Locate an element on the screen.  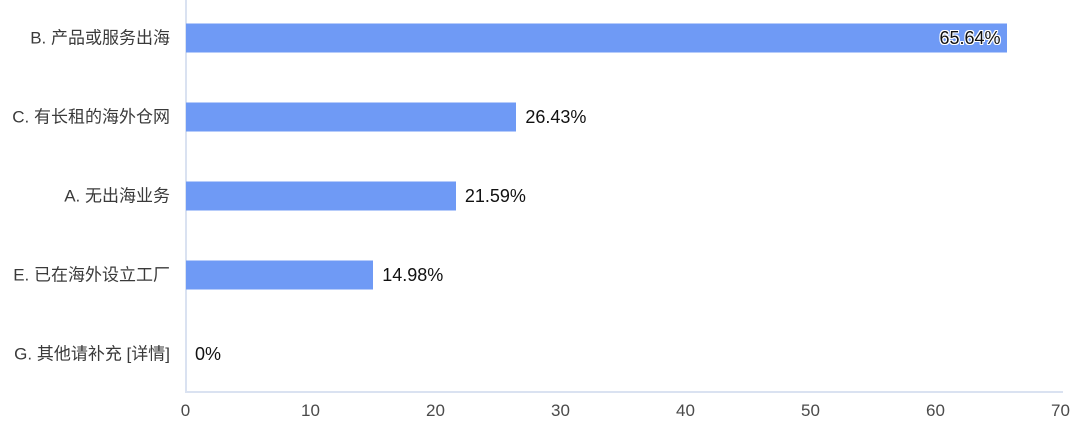
value-label: 65.64% is located at coordinates (970, 37).